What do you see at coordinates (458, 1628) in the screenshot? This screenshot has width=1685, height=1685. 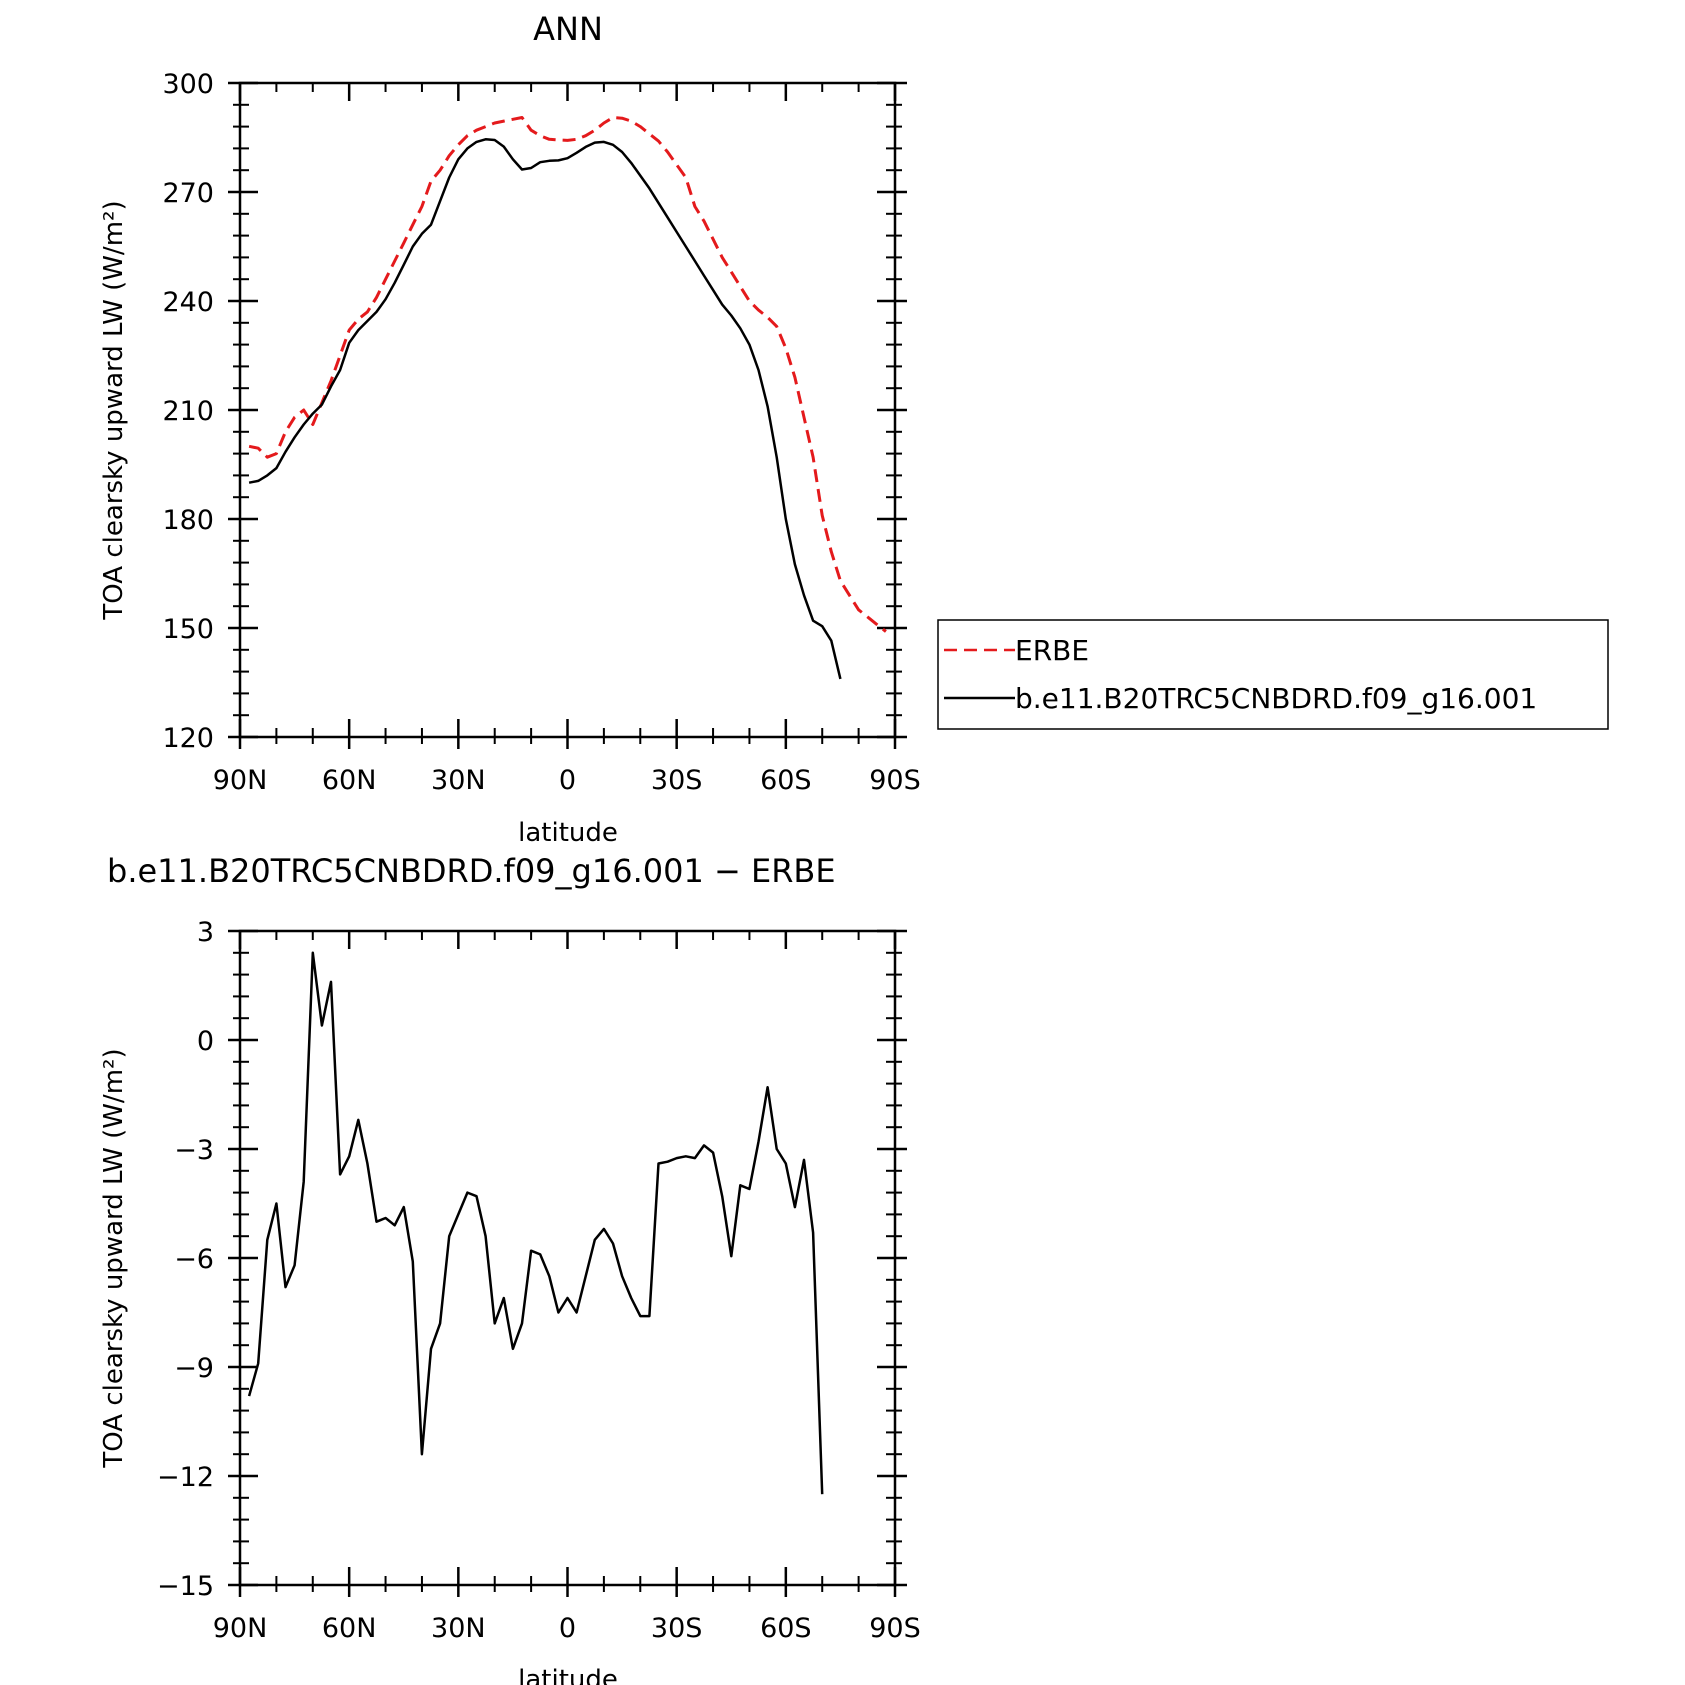 I see `bottom-x-tick-label: 30N` at bounding box center [458, 1628].